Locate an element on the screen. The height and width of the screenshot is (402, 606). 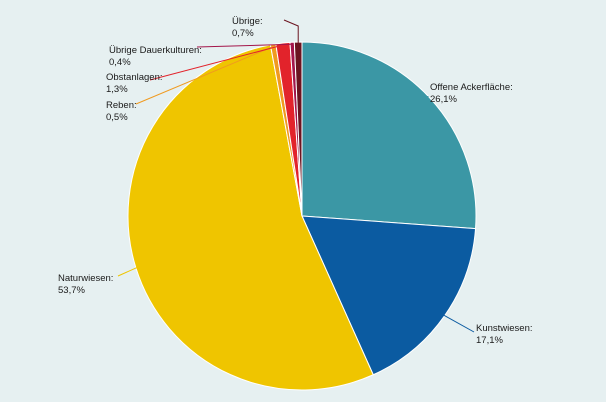
leader-line-obstanlagen is located at coordinates (216, 62).